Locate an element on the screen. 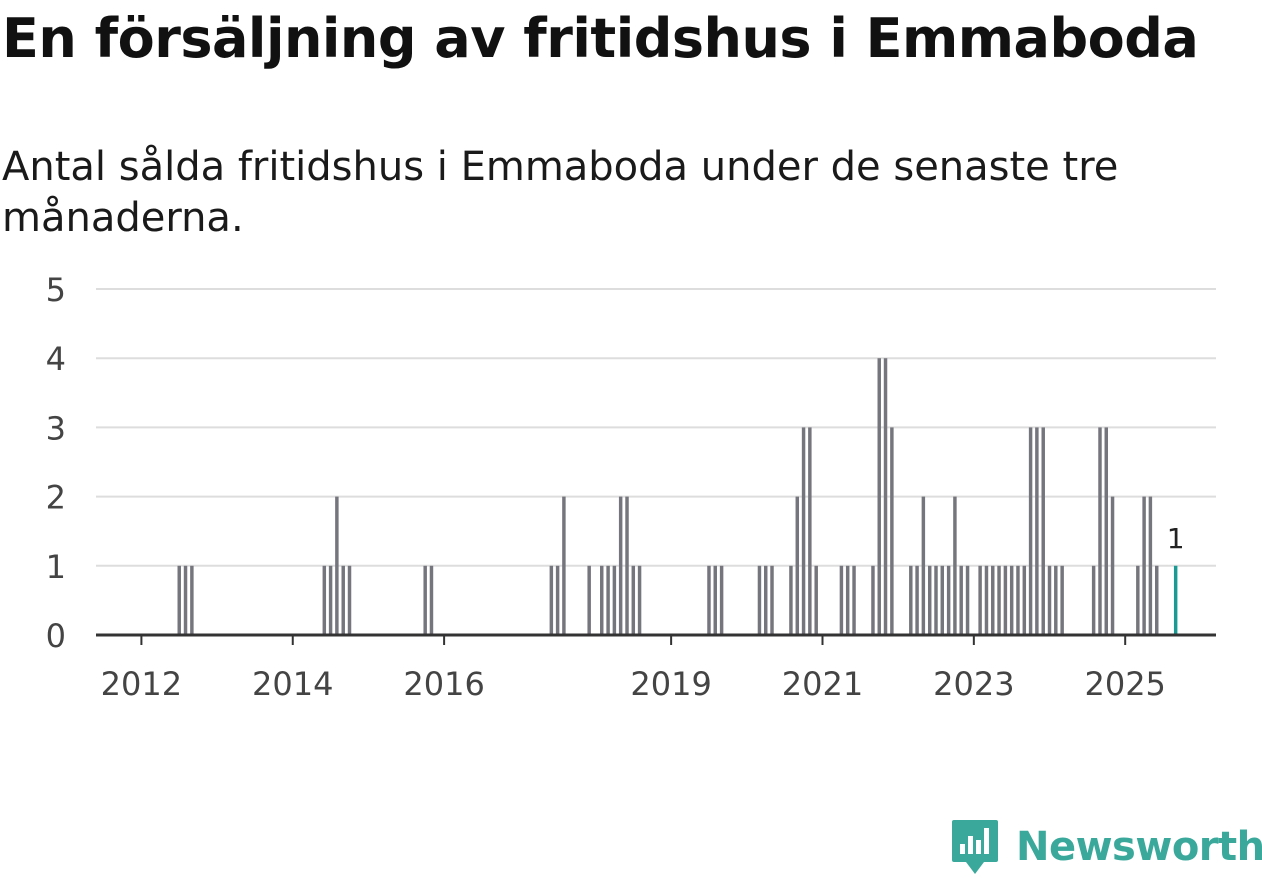 Image resolution: width=1262 pixels, height=879 pixels. y-tick-label: 5 is located at coordinates (56, 290).